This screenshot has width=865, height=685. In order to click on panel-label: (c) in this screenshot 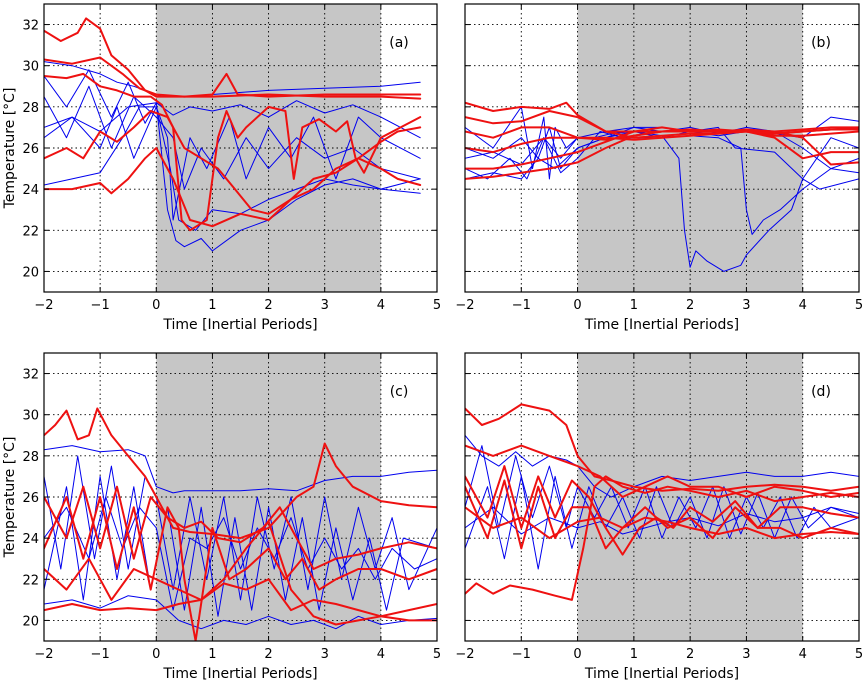, I will do `click(399, 392)`.